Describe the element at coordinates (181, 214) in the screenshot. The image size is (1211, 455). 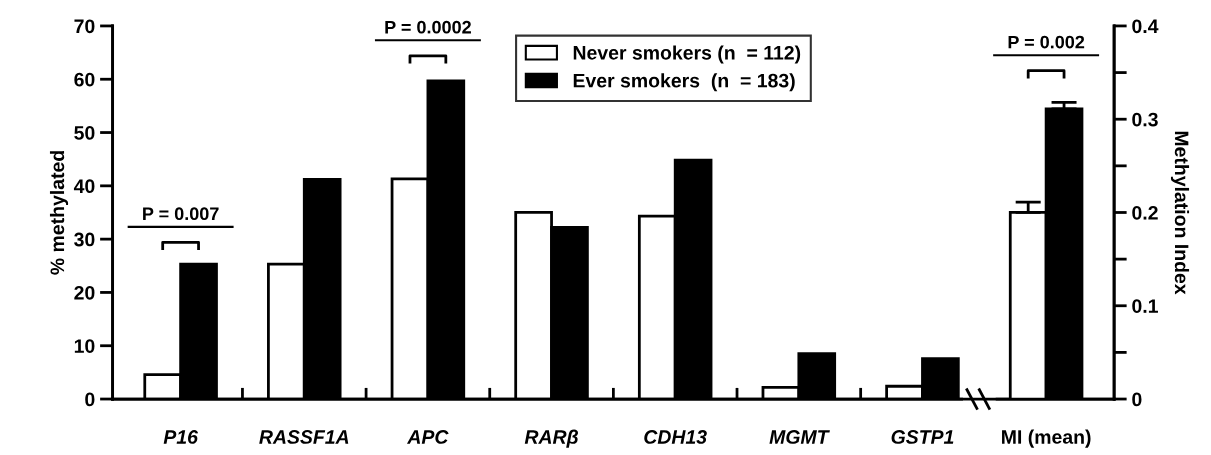
I see `annotation: P = 0.007` at that location.